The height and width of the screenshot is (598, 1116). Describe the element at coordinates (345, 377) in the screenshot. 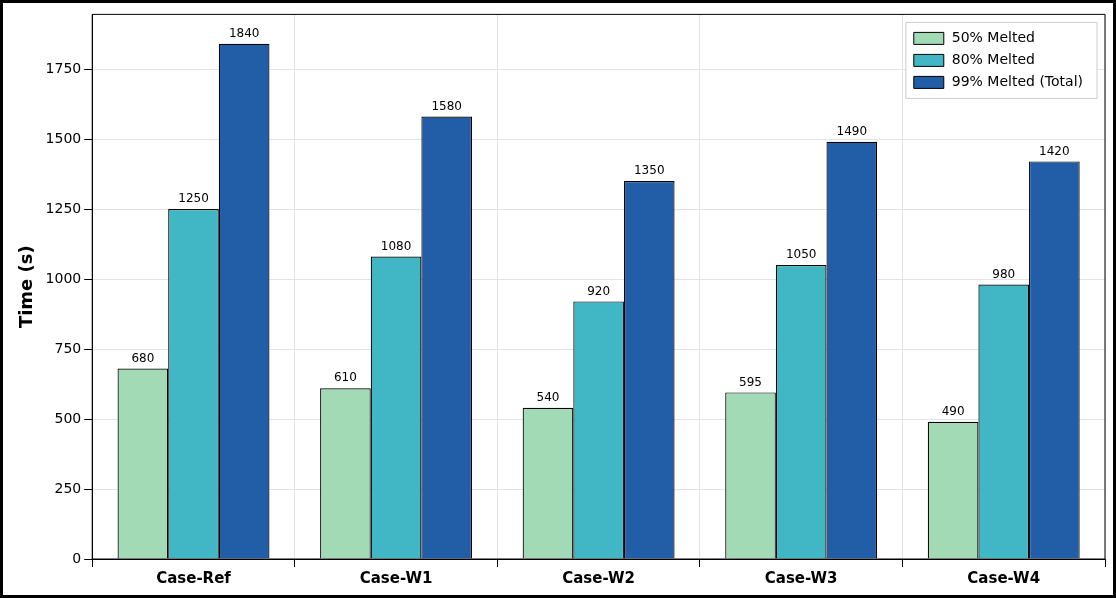

I see `data-label: 610` at that location.